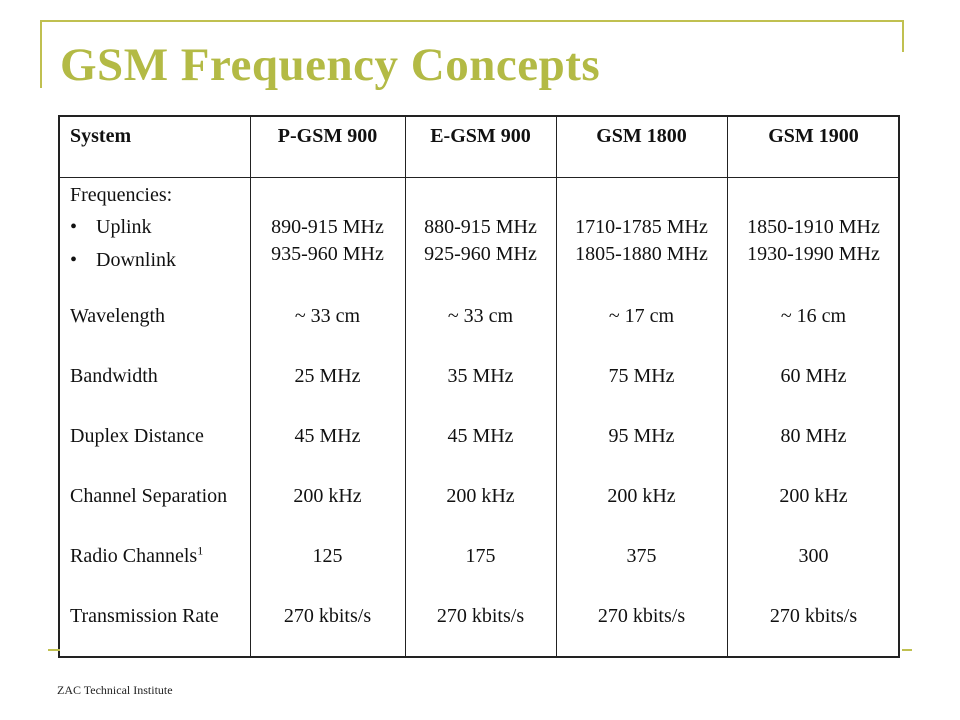 The width and height of the screenshot is (960, 720). Describe the element at coordinates (641, 136) in the screenshot. I see `header-gsm-1800: GSM 1800` at that location.